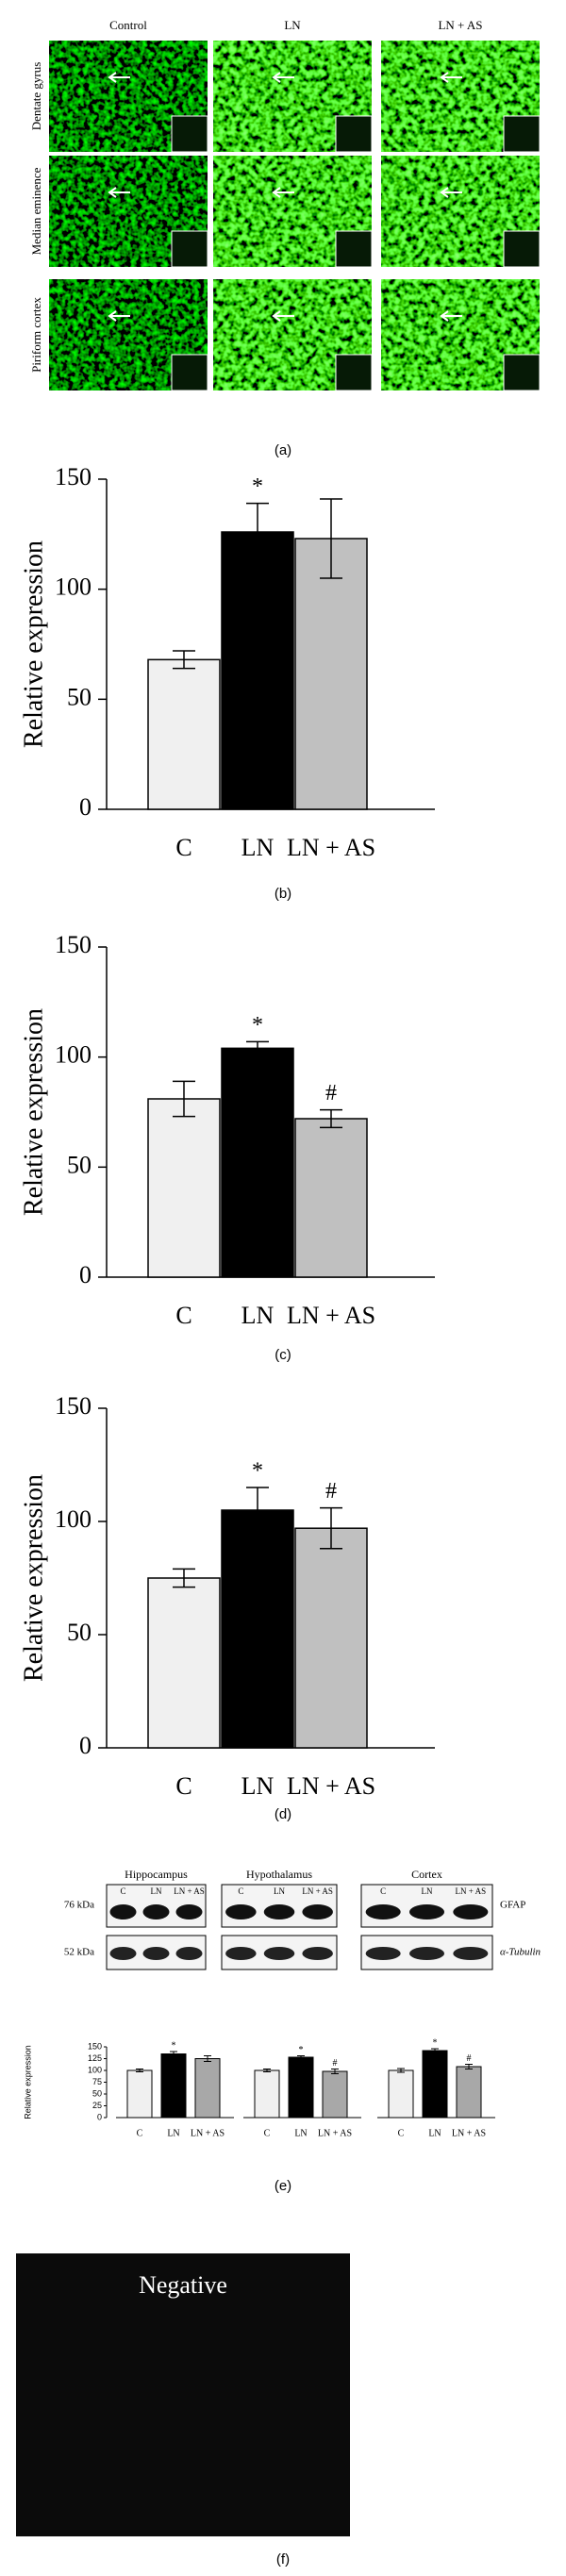 The image size is (566, 2576). What do you see at coordinates (426, 1875) in the screenshot?
I see `blot-heading: Cortex` at bounding box center [426, 1875].